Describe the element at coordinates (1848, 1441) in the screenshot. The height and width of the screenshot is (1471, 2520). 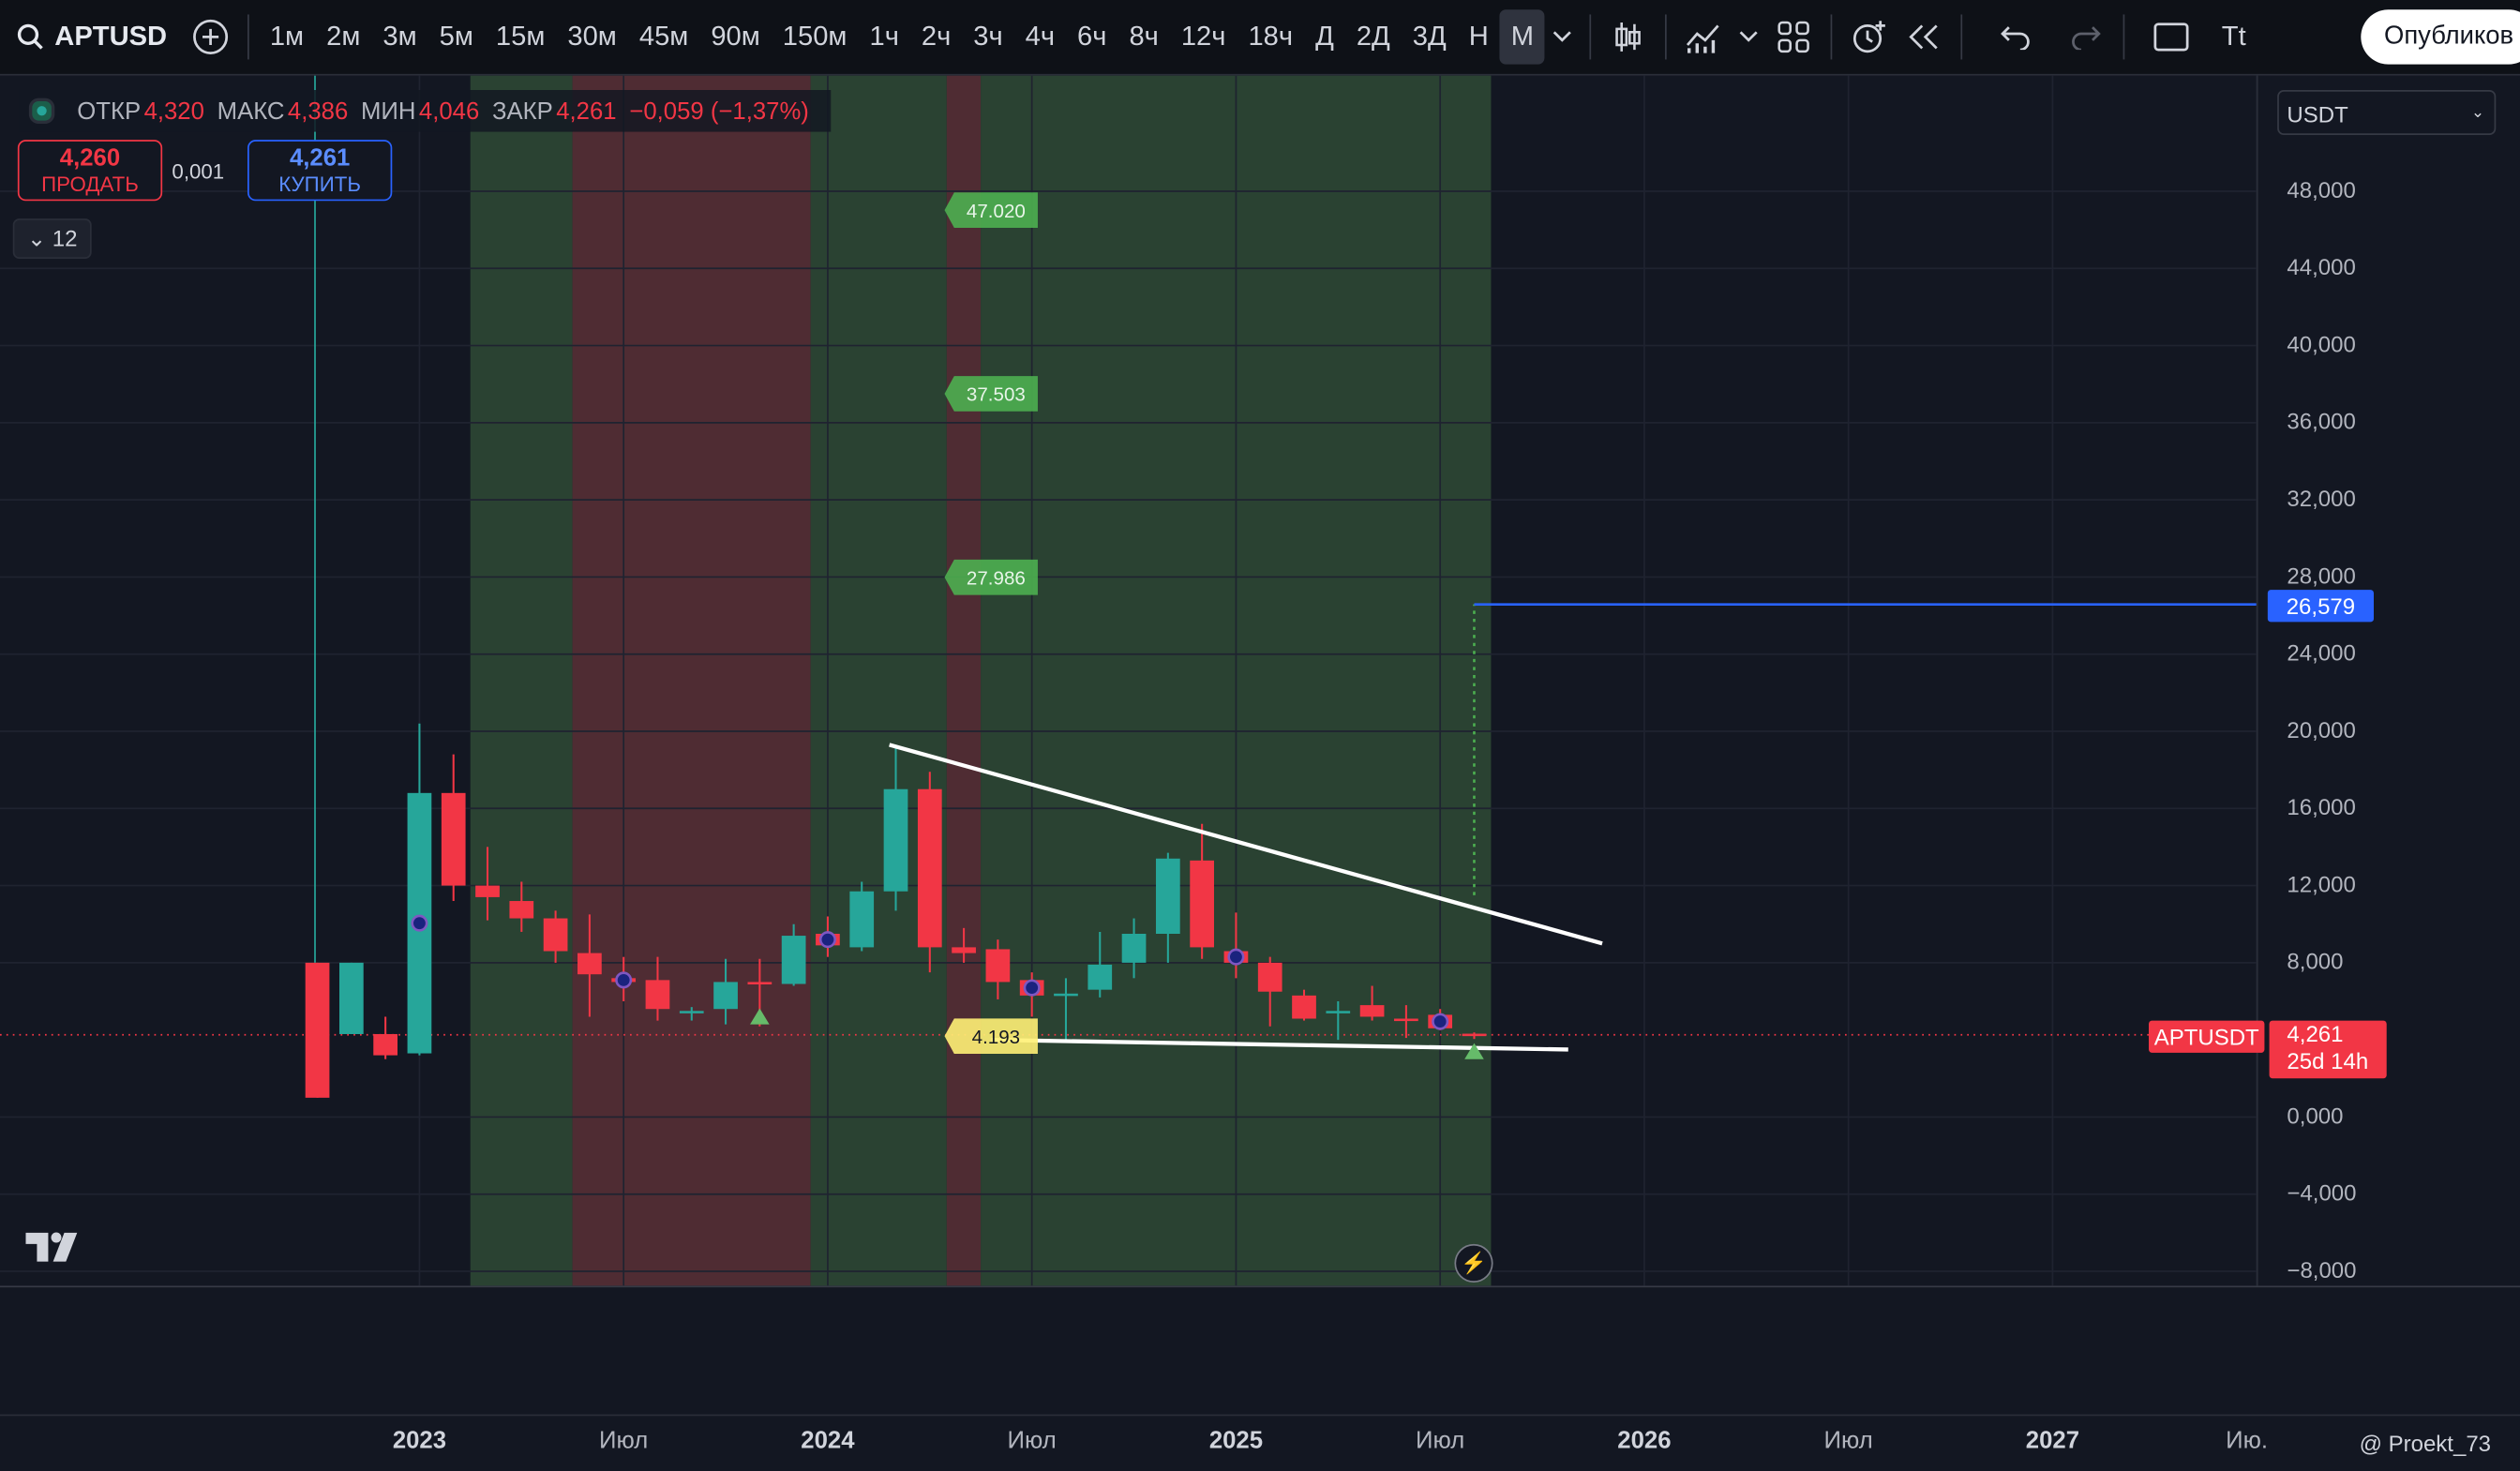
I see `time-tick: Июл` at that location.